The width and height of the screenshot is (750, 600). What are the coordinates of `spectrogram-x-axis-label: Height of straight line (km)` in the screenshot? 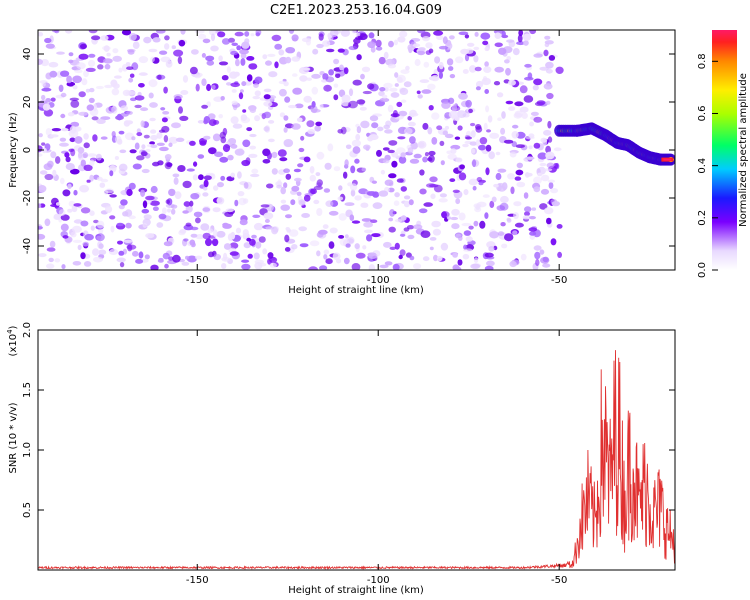 It's located at (356, 290).